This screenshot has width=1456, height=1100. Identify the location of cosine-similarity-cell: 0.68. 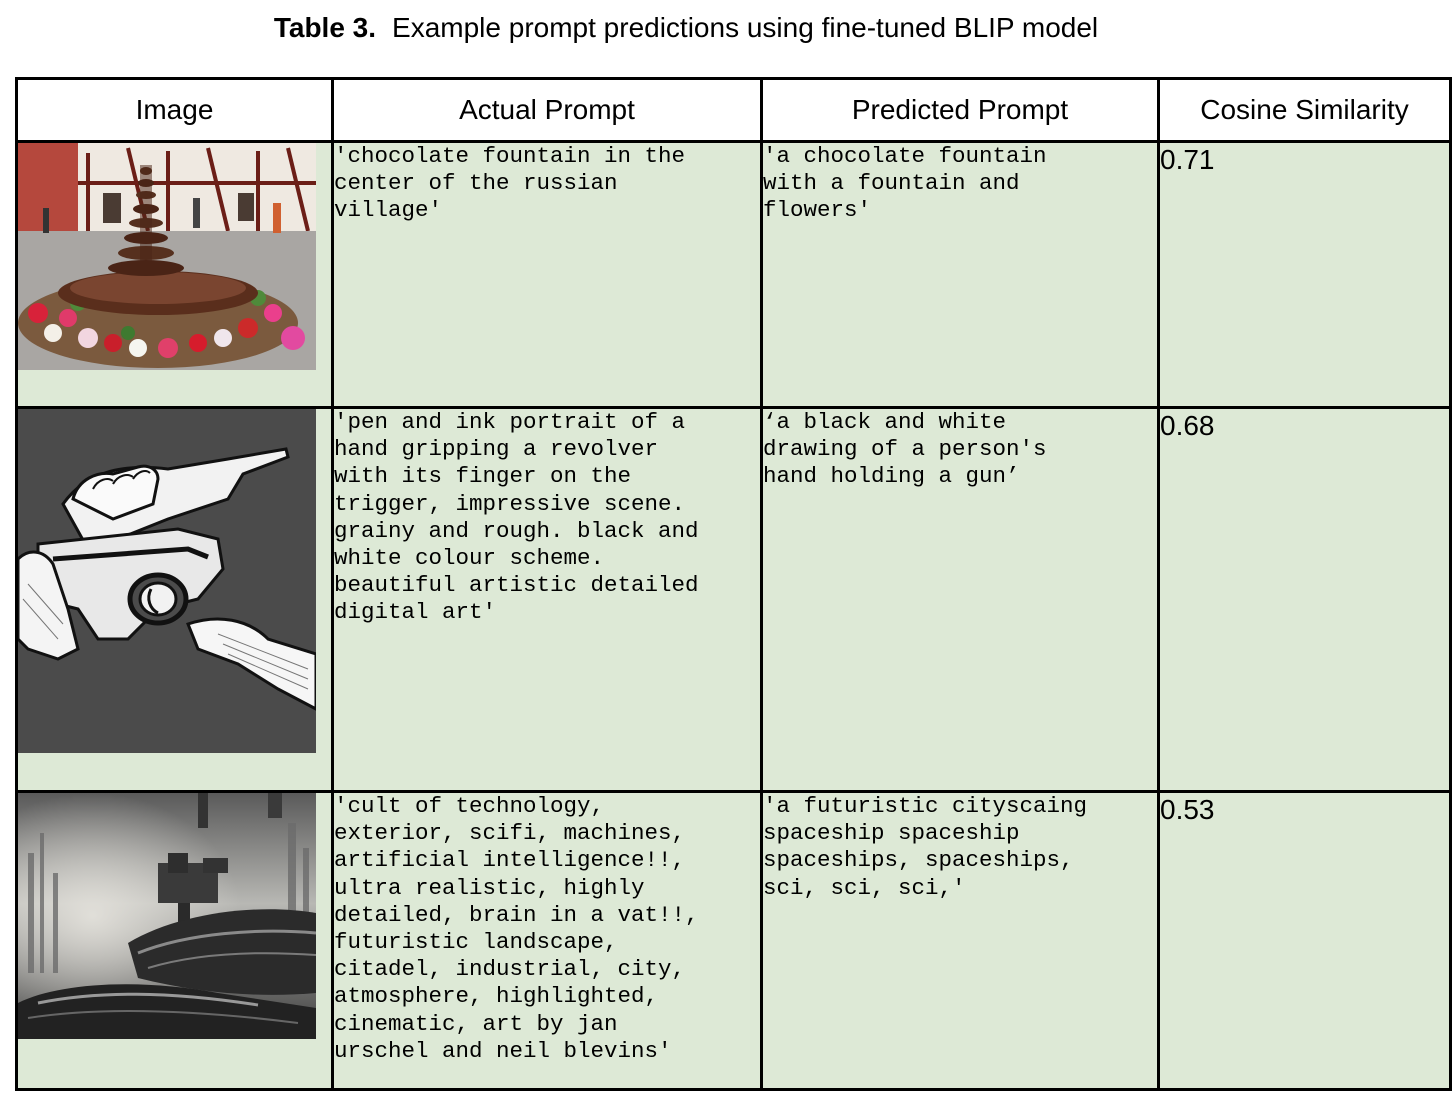
(1304, 599).